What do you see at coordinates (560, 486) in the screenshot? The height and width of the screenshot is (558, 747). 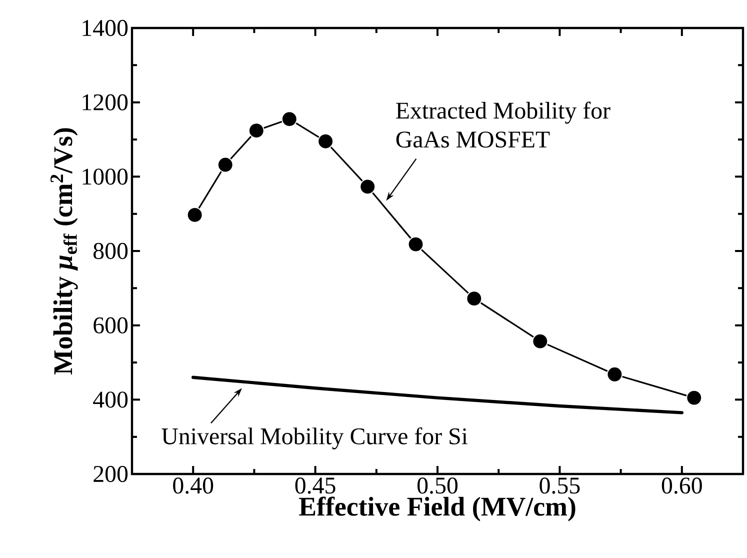 I see `x-tick-label: 0.55` at bounding box center [560, 486].